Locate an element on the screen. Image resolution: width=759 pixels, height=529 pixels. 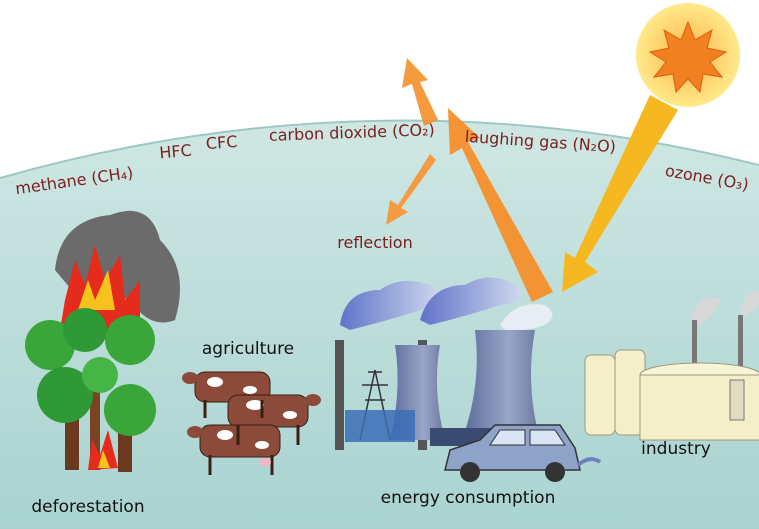
reflected-heat-arrow is located at coordinates (500, 205).